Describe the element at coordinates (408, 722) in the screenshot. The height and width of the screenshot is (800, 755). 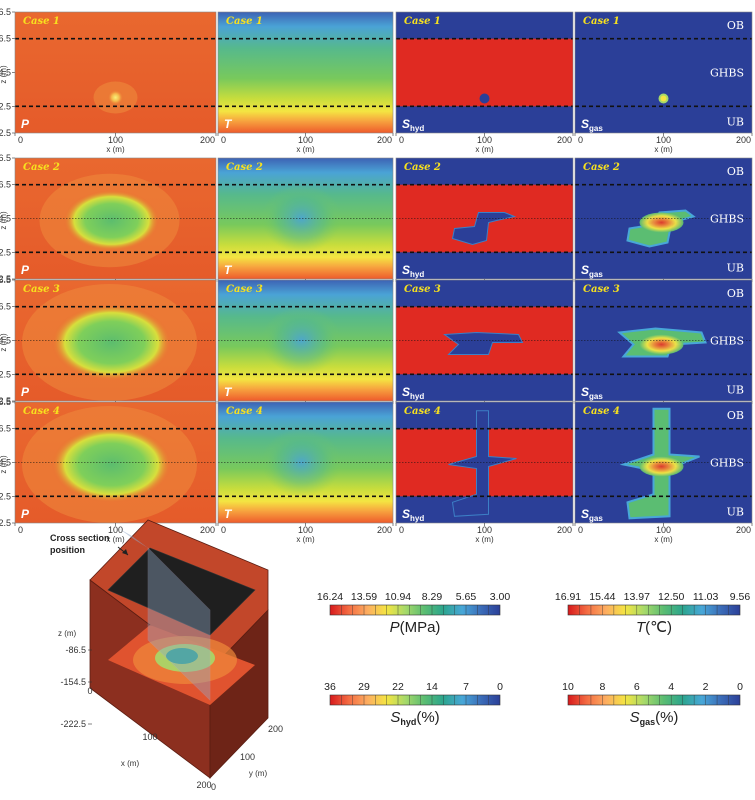
I see `colorbar-title-subscript: hyd` at that location.